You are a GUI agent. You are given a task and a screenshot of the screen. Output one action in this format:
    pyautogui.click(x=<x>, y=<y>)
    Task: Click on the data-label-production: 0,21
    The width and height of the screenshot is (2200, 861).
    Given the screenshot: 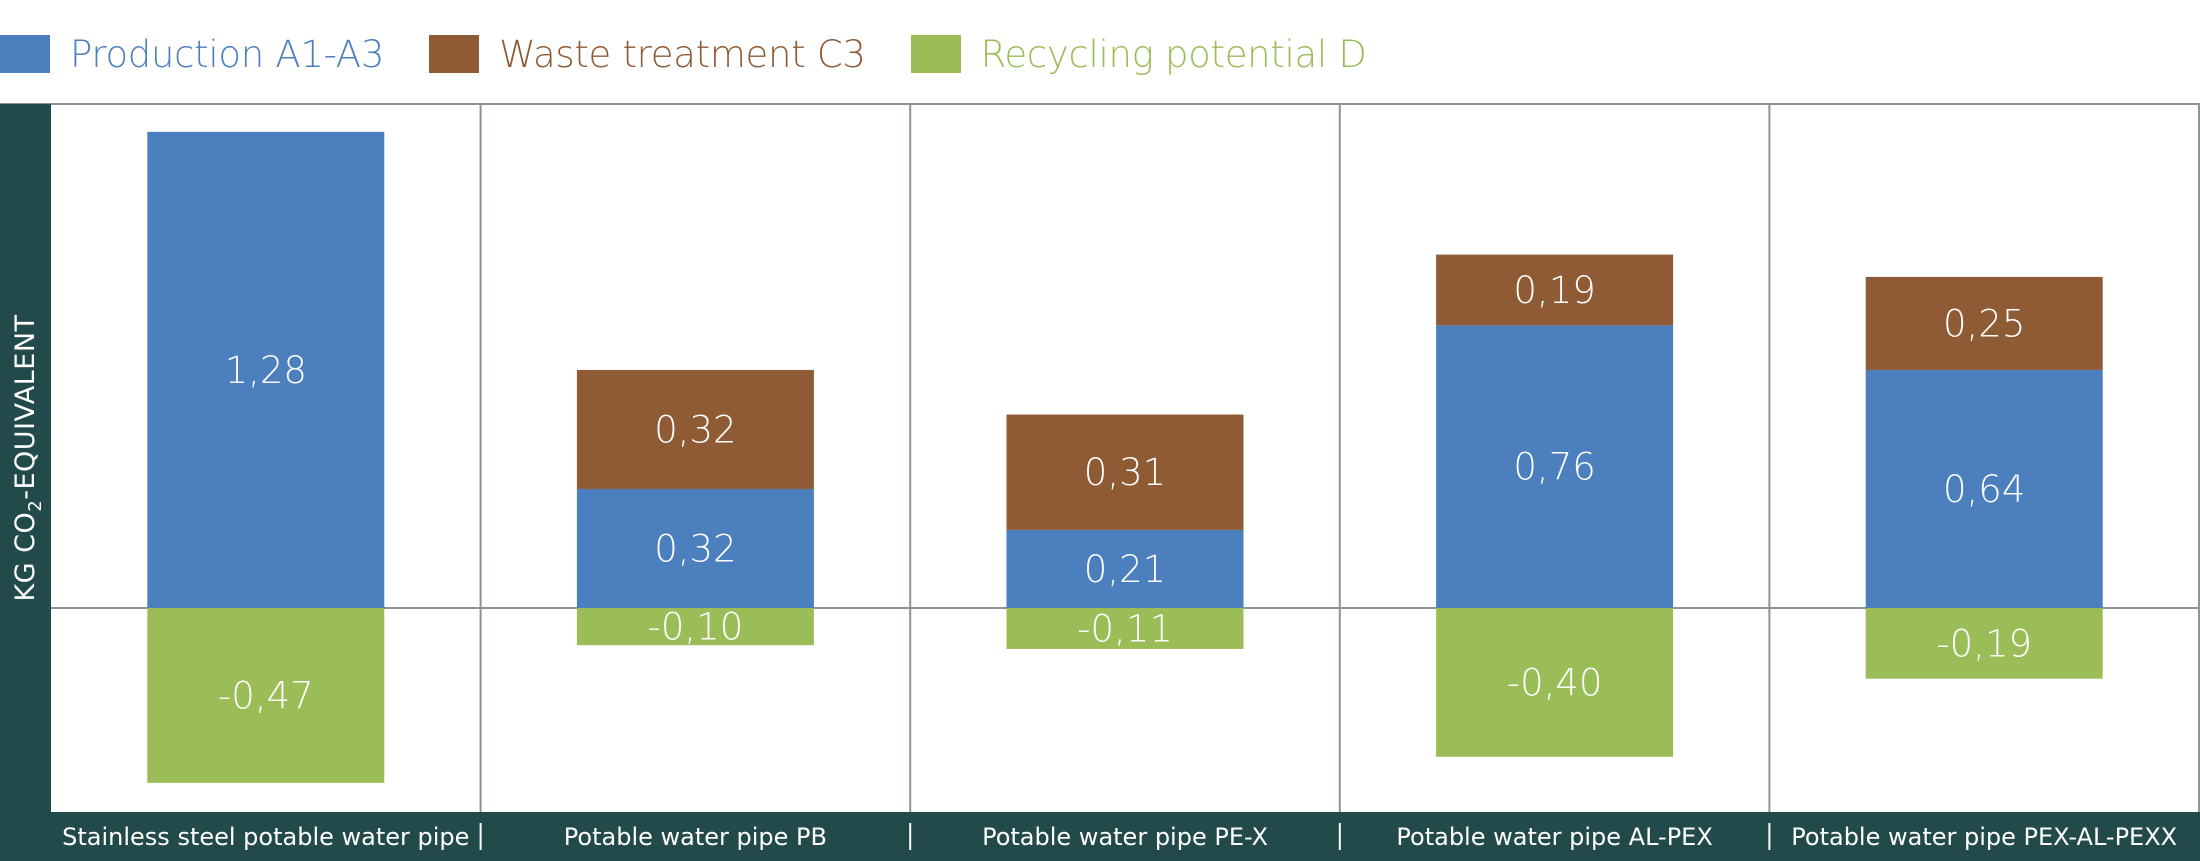 What is the action you would take?
    pyautogui.click(x=1125, y=569)
    